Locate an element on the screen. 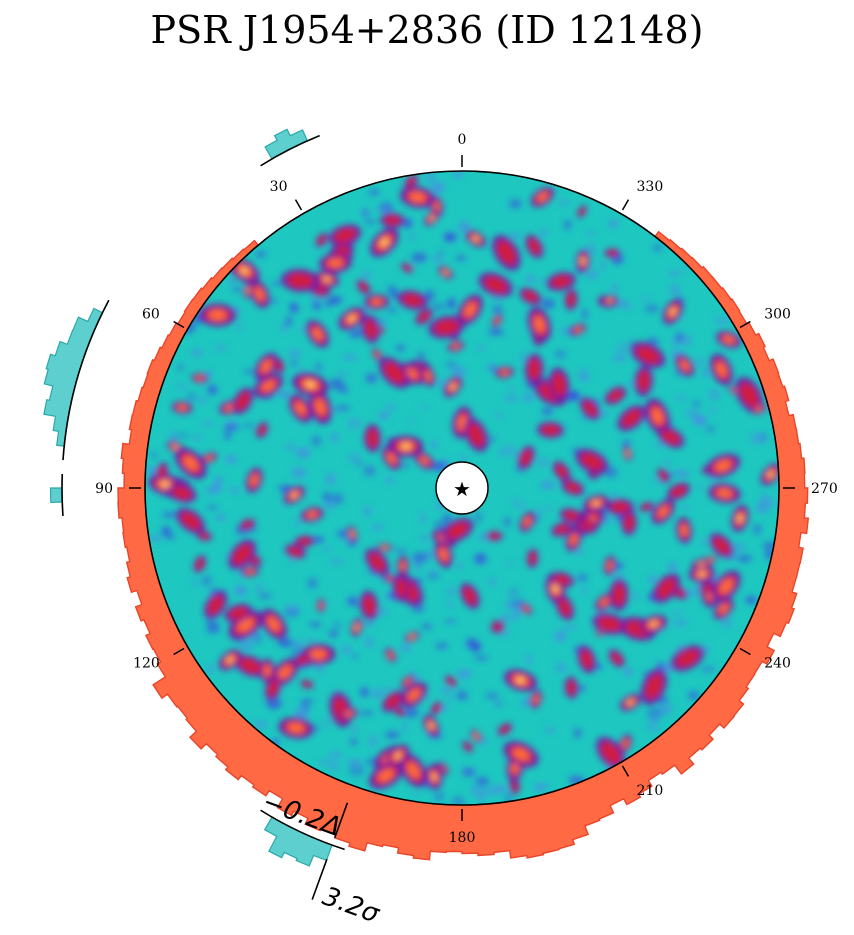  angle-tick-label: 330 is located at coordinates (650, 187).